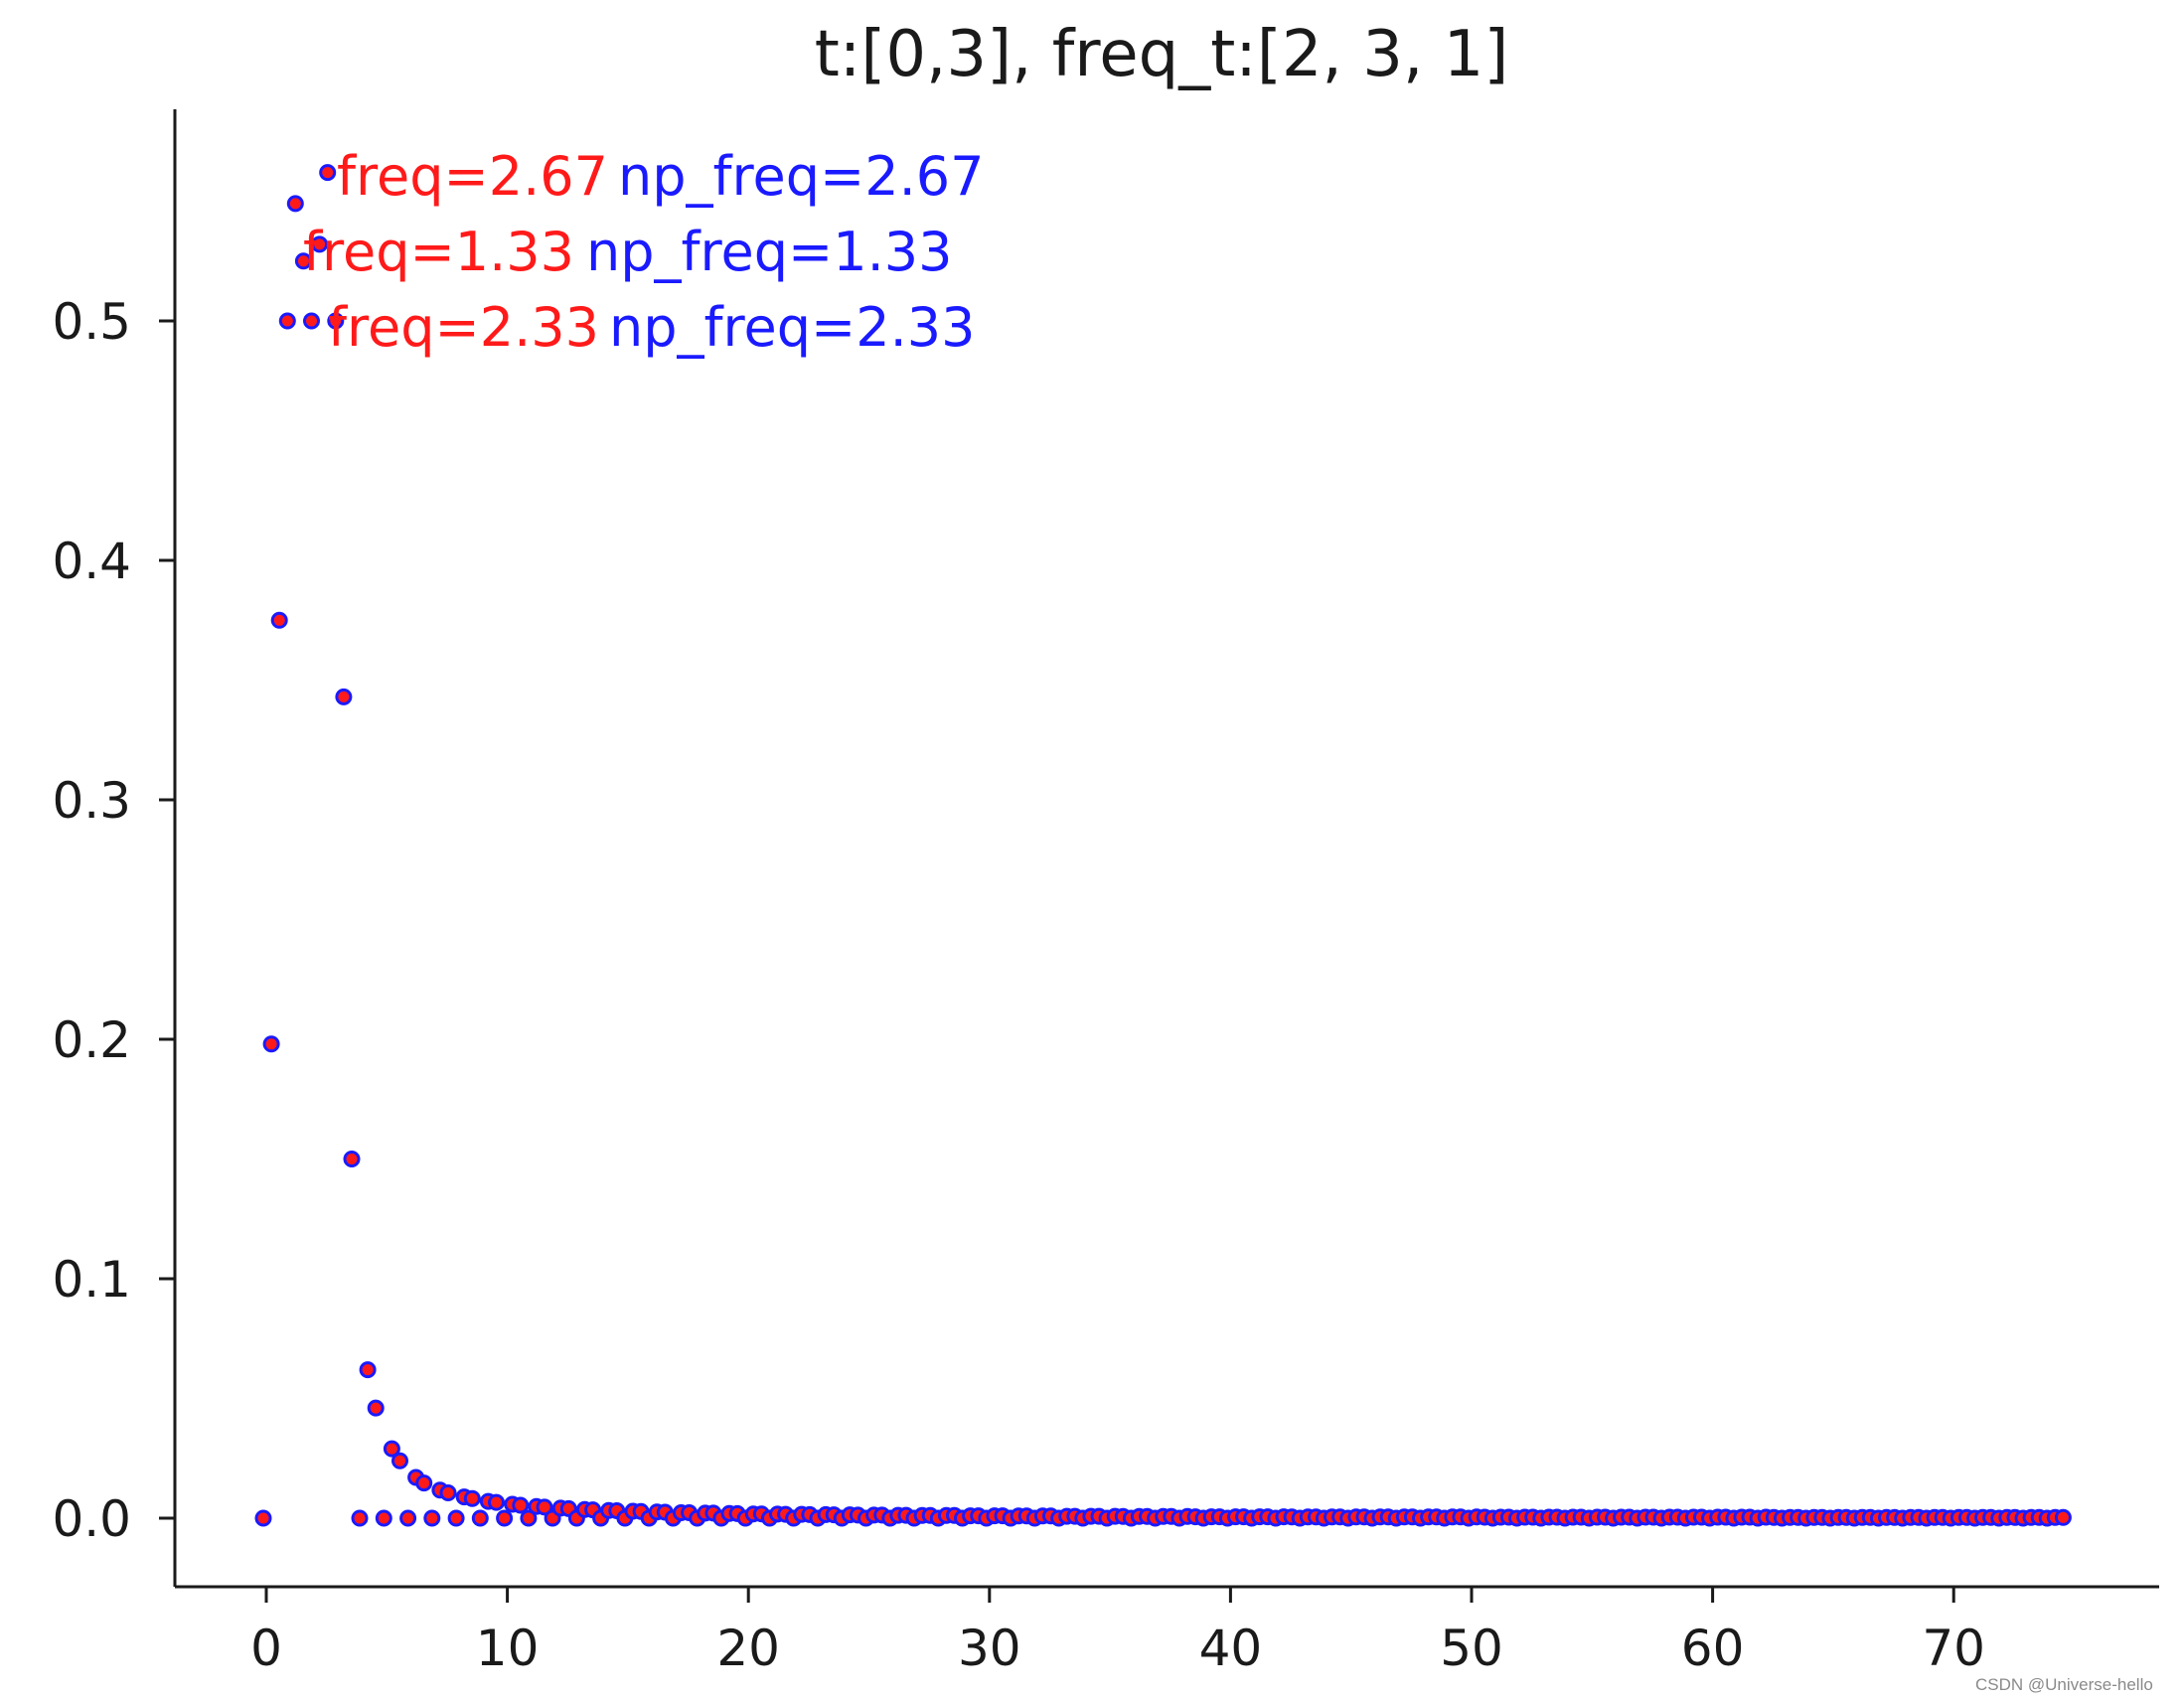 This screenshot has width=2184, height=1701. What do you see at coordinates (91, 1280) in the screenshot?
I see `y-tick-label: 0.1` at bounding box center [91, 1280].